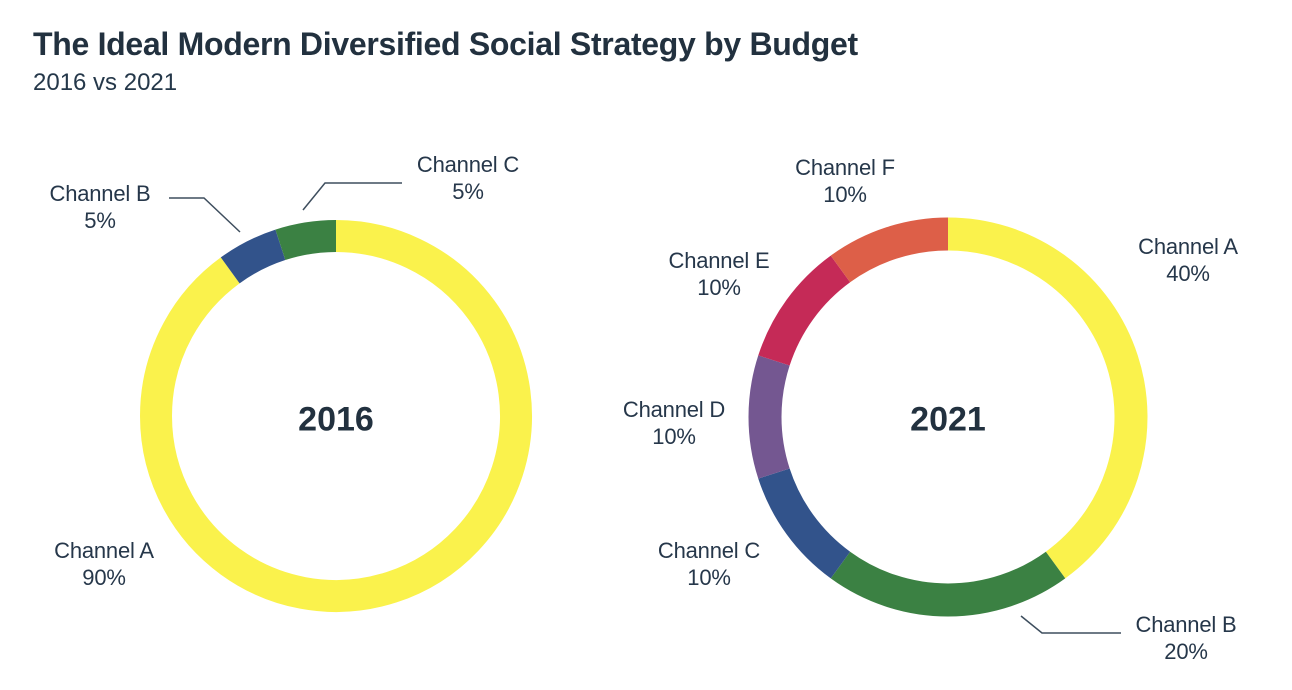  Describe the element at coordinates (468, 178) in the screenshot. I see `callout-2016-channel-c: Channel C 5%` at that location.